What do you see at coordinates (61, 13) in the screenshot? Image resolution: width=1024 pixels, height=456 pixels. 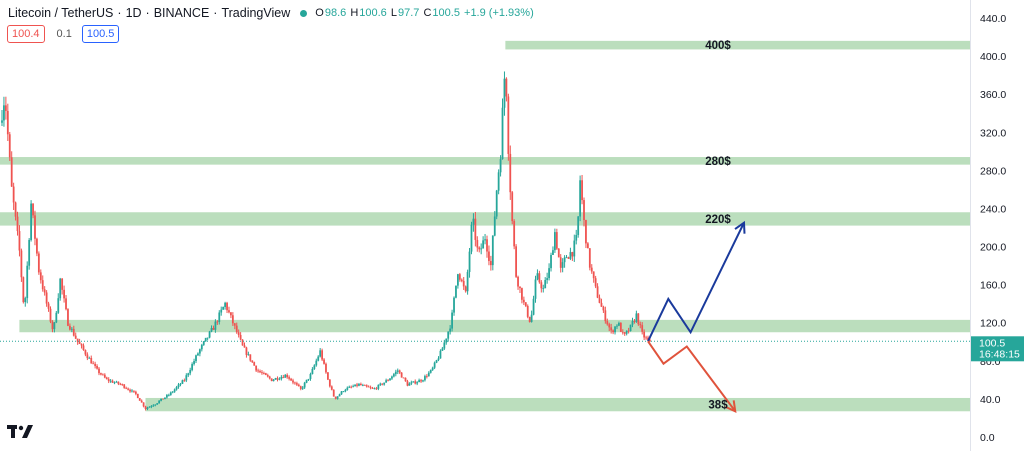 I see `symbol-name: Litecoin / TetherUS` at bounding box center [61, 13].